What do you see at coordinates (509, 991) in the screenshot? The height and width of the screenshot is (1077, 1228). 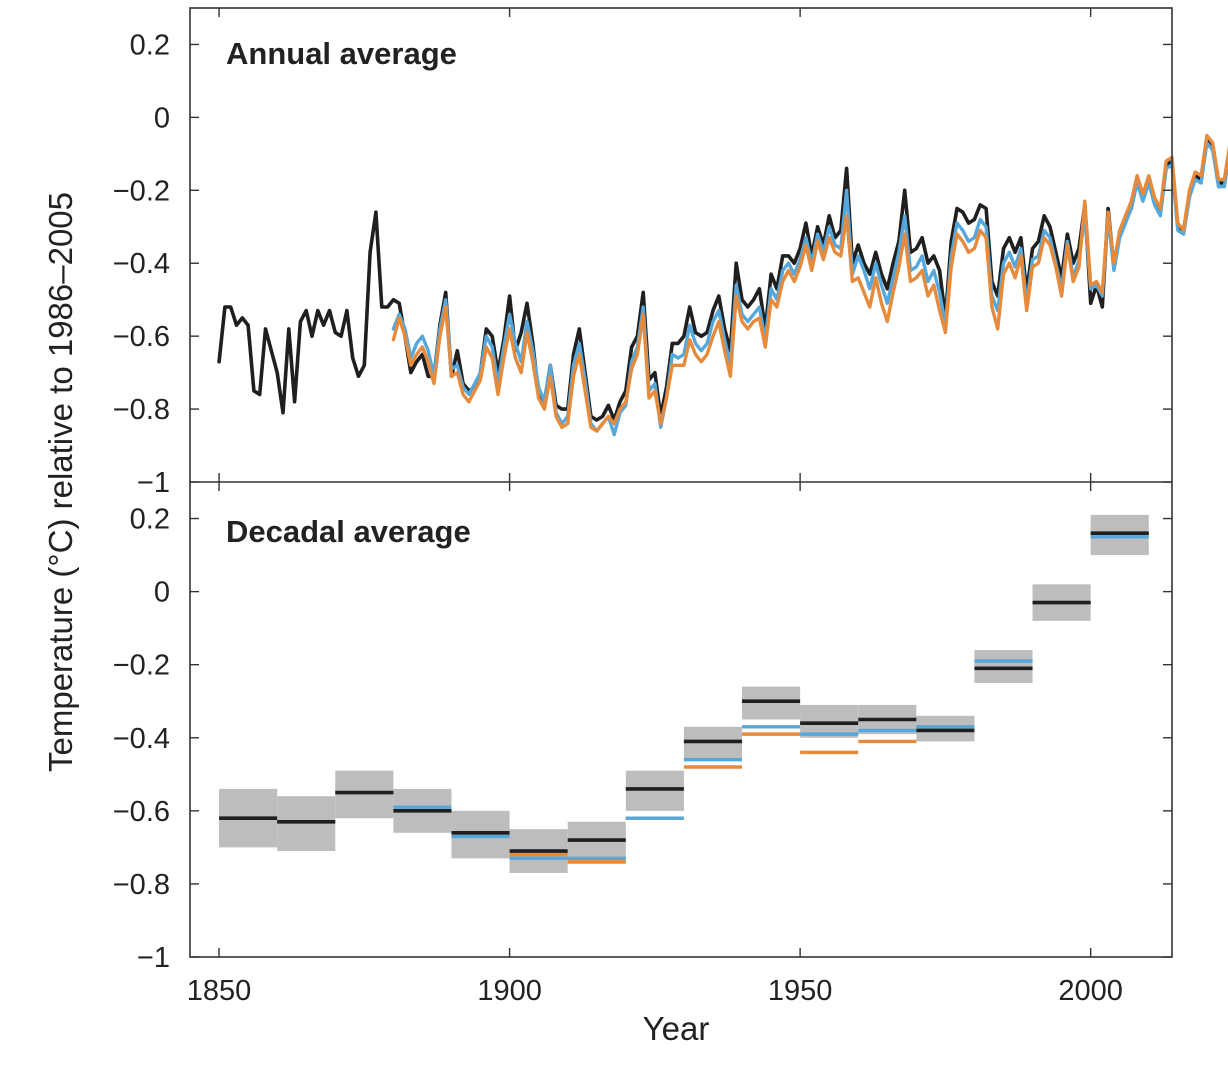 I see `x-tick-label: 1900` at bounding box center [509, 991].